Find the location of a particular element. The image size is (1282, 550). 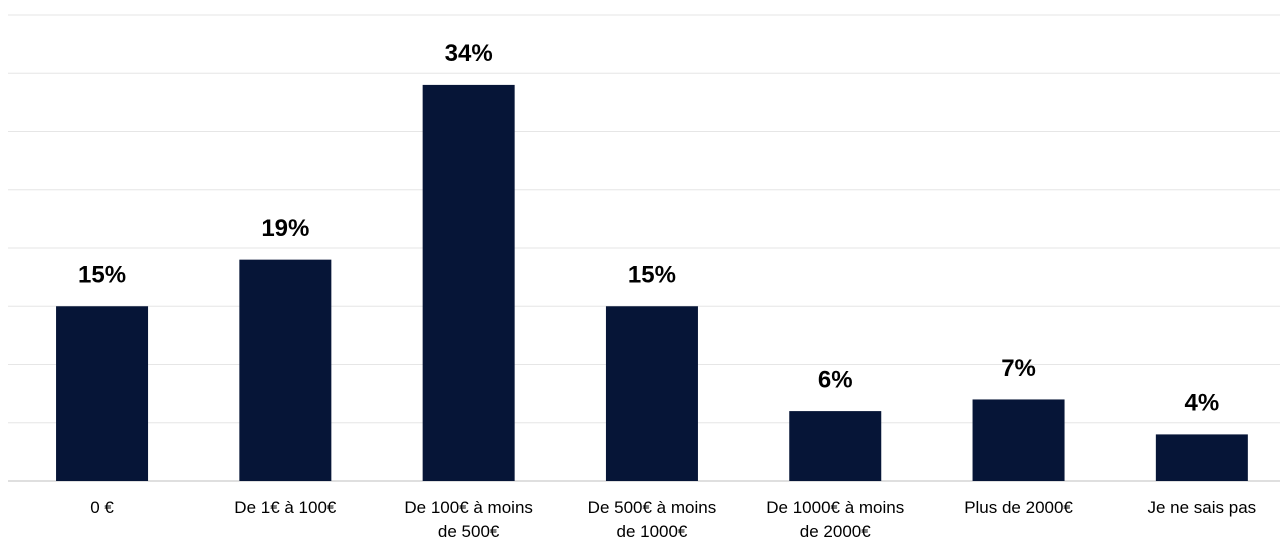

data-label: 19% is located at coordinates (285, 228).